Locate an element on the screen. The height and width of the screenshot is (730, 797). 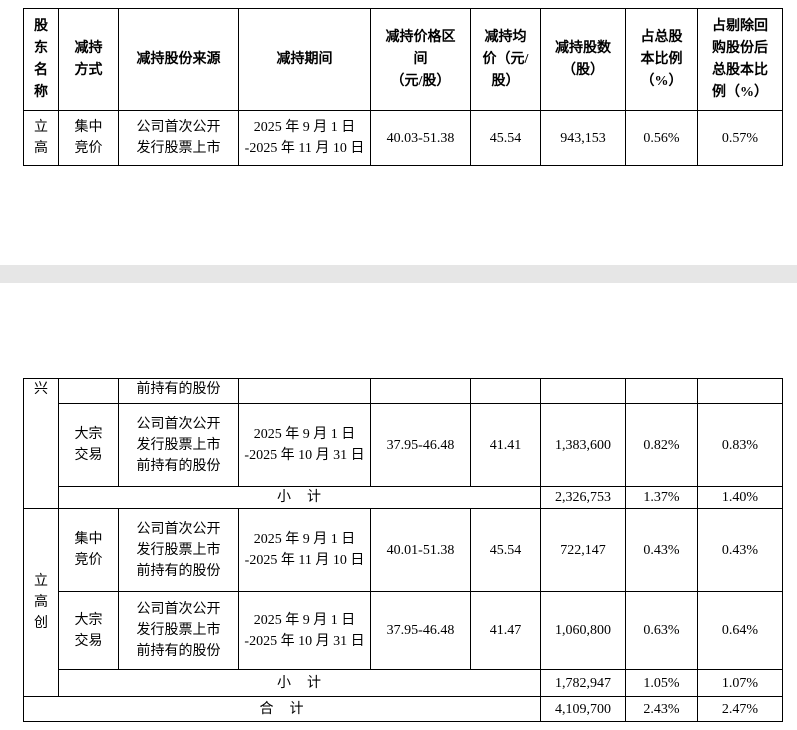
subtotal-ratio-excl: 1.40% is located at coordinates (740, 497).